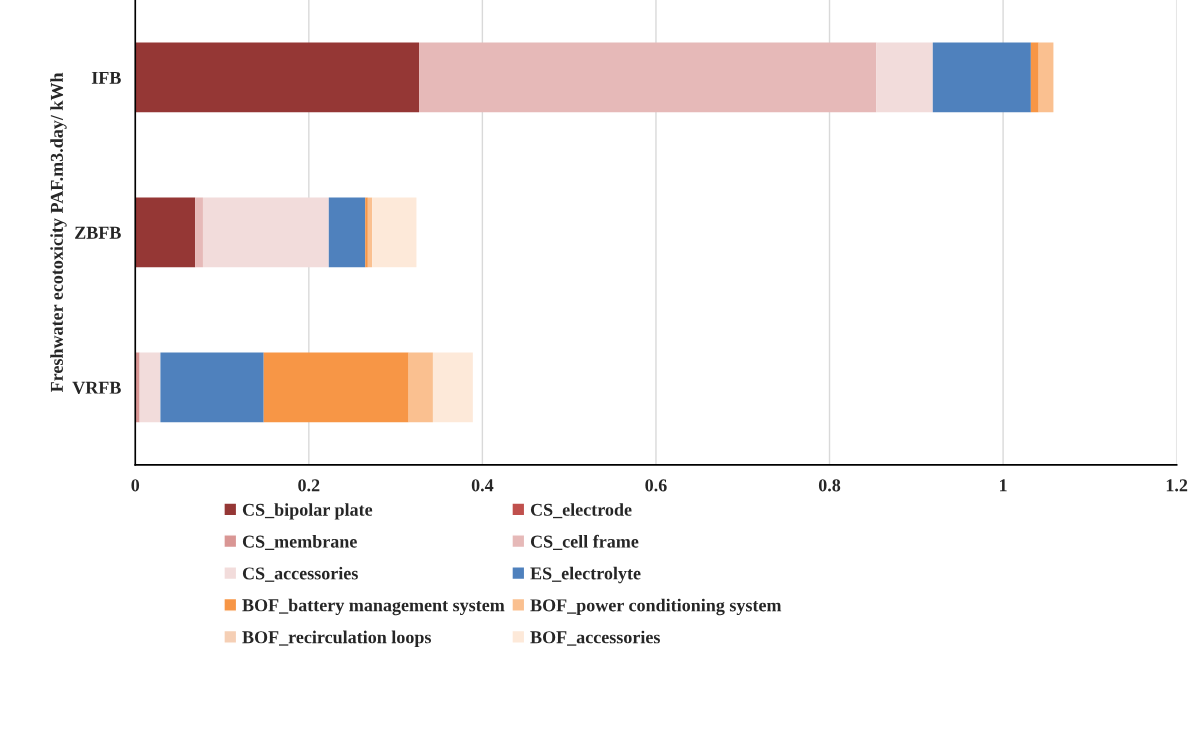 The image size is (1197, 732). What do you see at coordinates (595, 638) in the screenshot?
I see `legend-label: BOF_accessories` at bounding box center [595, 638].